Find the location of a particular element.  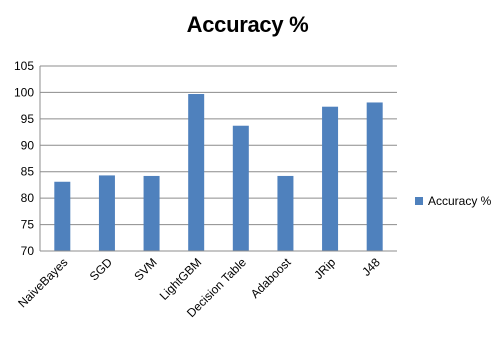

x-tick-label: Adaboost is located at coordinates (271, 278).